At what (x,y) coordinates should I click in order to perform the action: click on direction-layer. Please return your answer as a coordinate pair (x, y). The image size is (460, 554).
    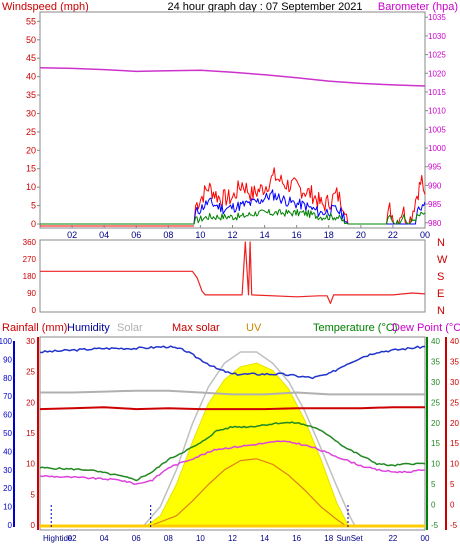
    Looking at the image, I should click on (233, 272).